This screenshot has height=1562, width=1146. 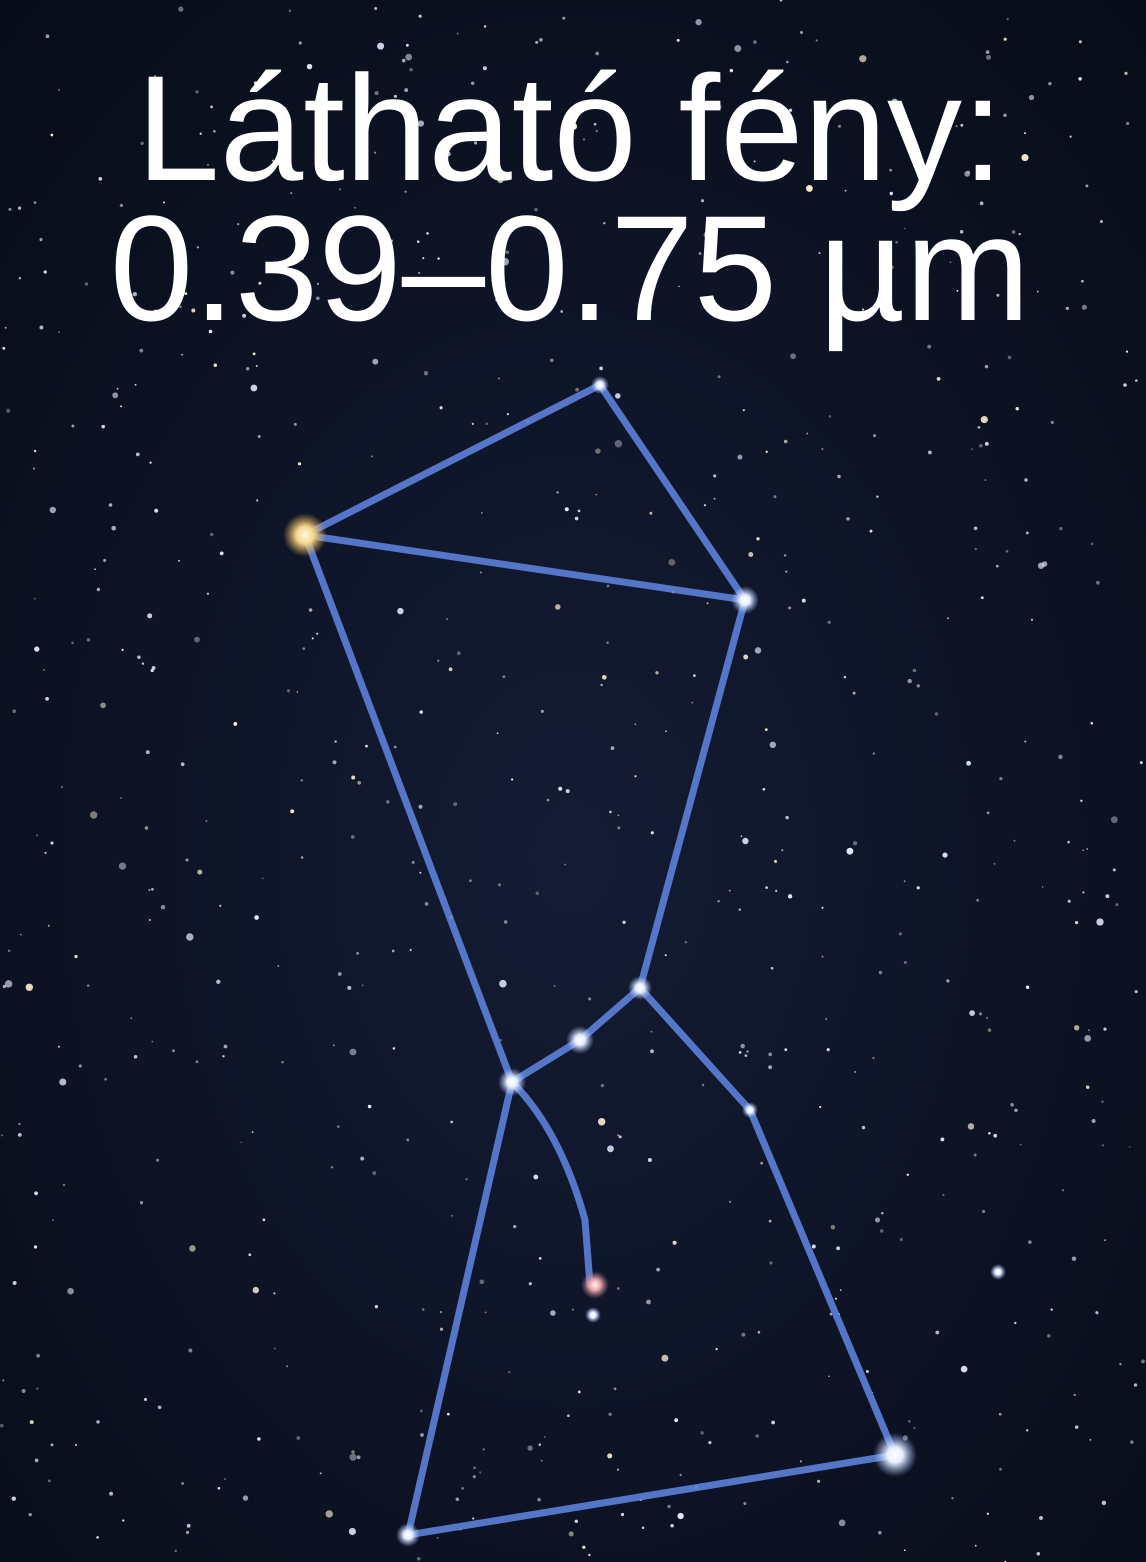 I want to click on orion-nebula, so click(x=595, y=1285).